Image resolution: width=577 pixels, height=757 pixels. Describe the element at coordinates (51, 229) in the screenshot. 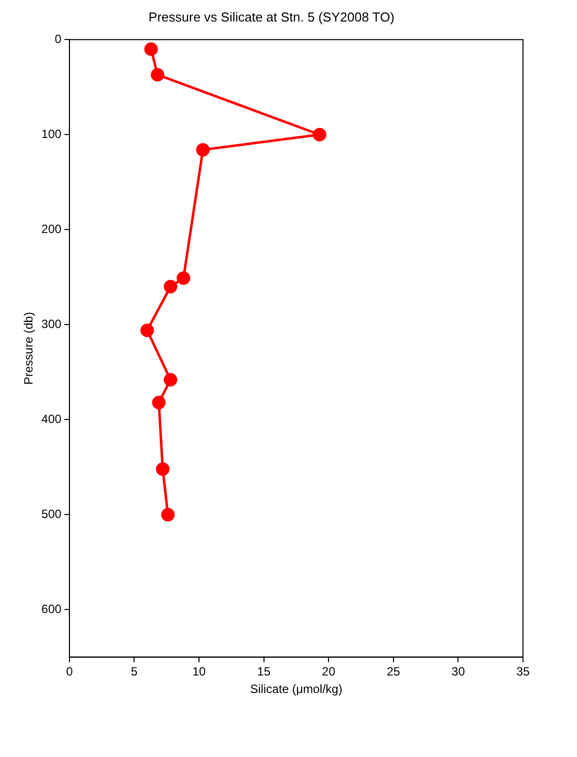

I see `y-tick-label: 200` at that location.